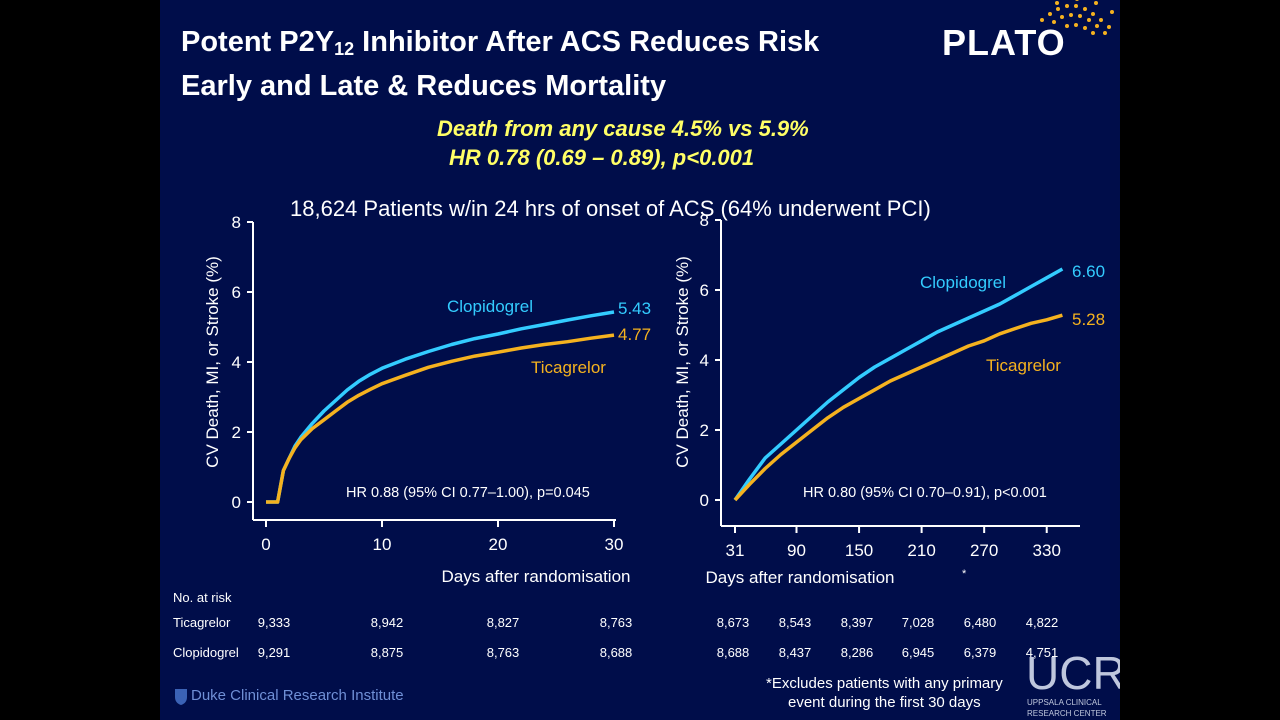 The height and width of the screenshot is (720, 1280). Describe the element at coordinates (884, 683) in the screenshot. I see `footnote-line-1: *Excludes patients with any primary` at that location.